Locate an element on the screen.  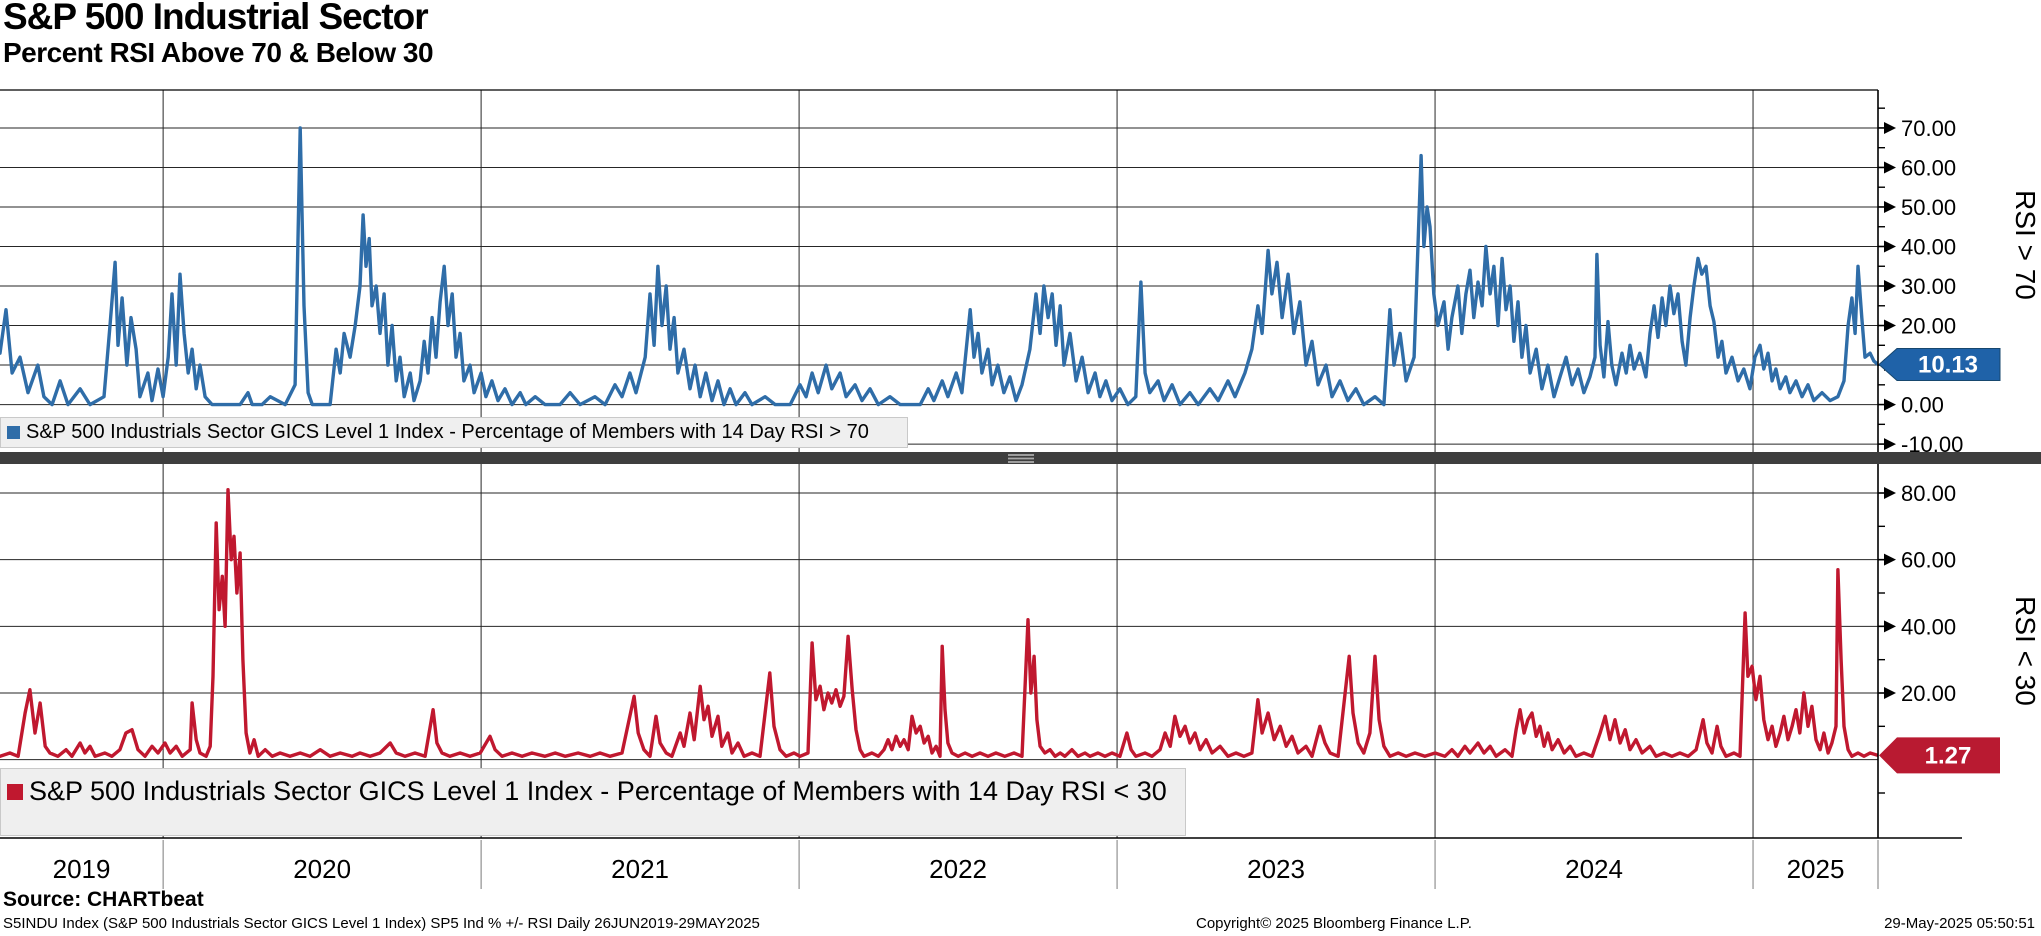
legend-swatch-red is located at coordinates (15, 792).